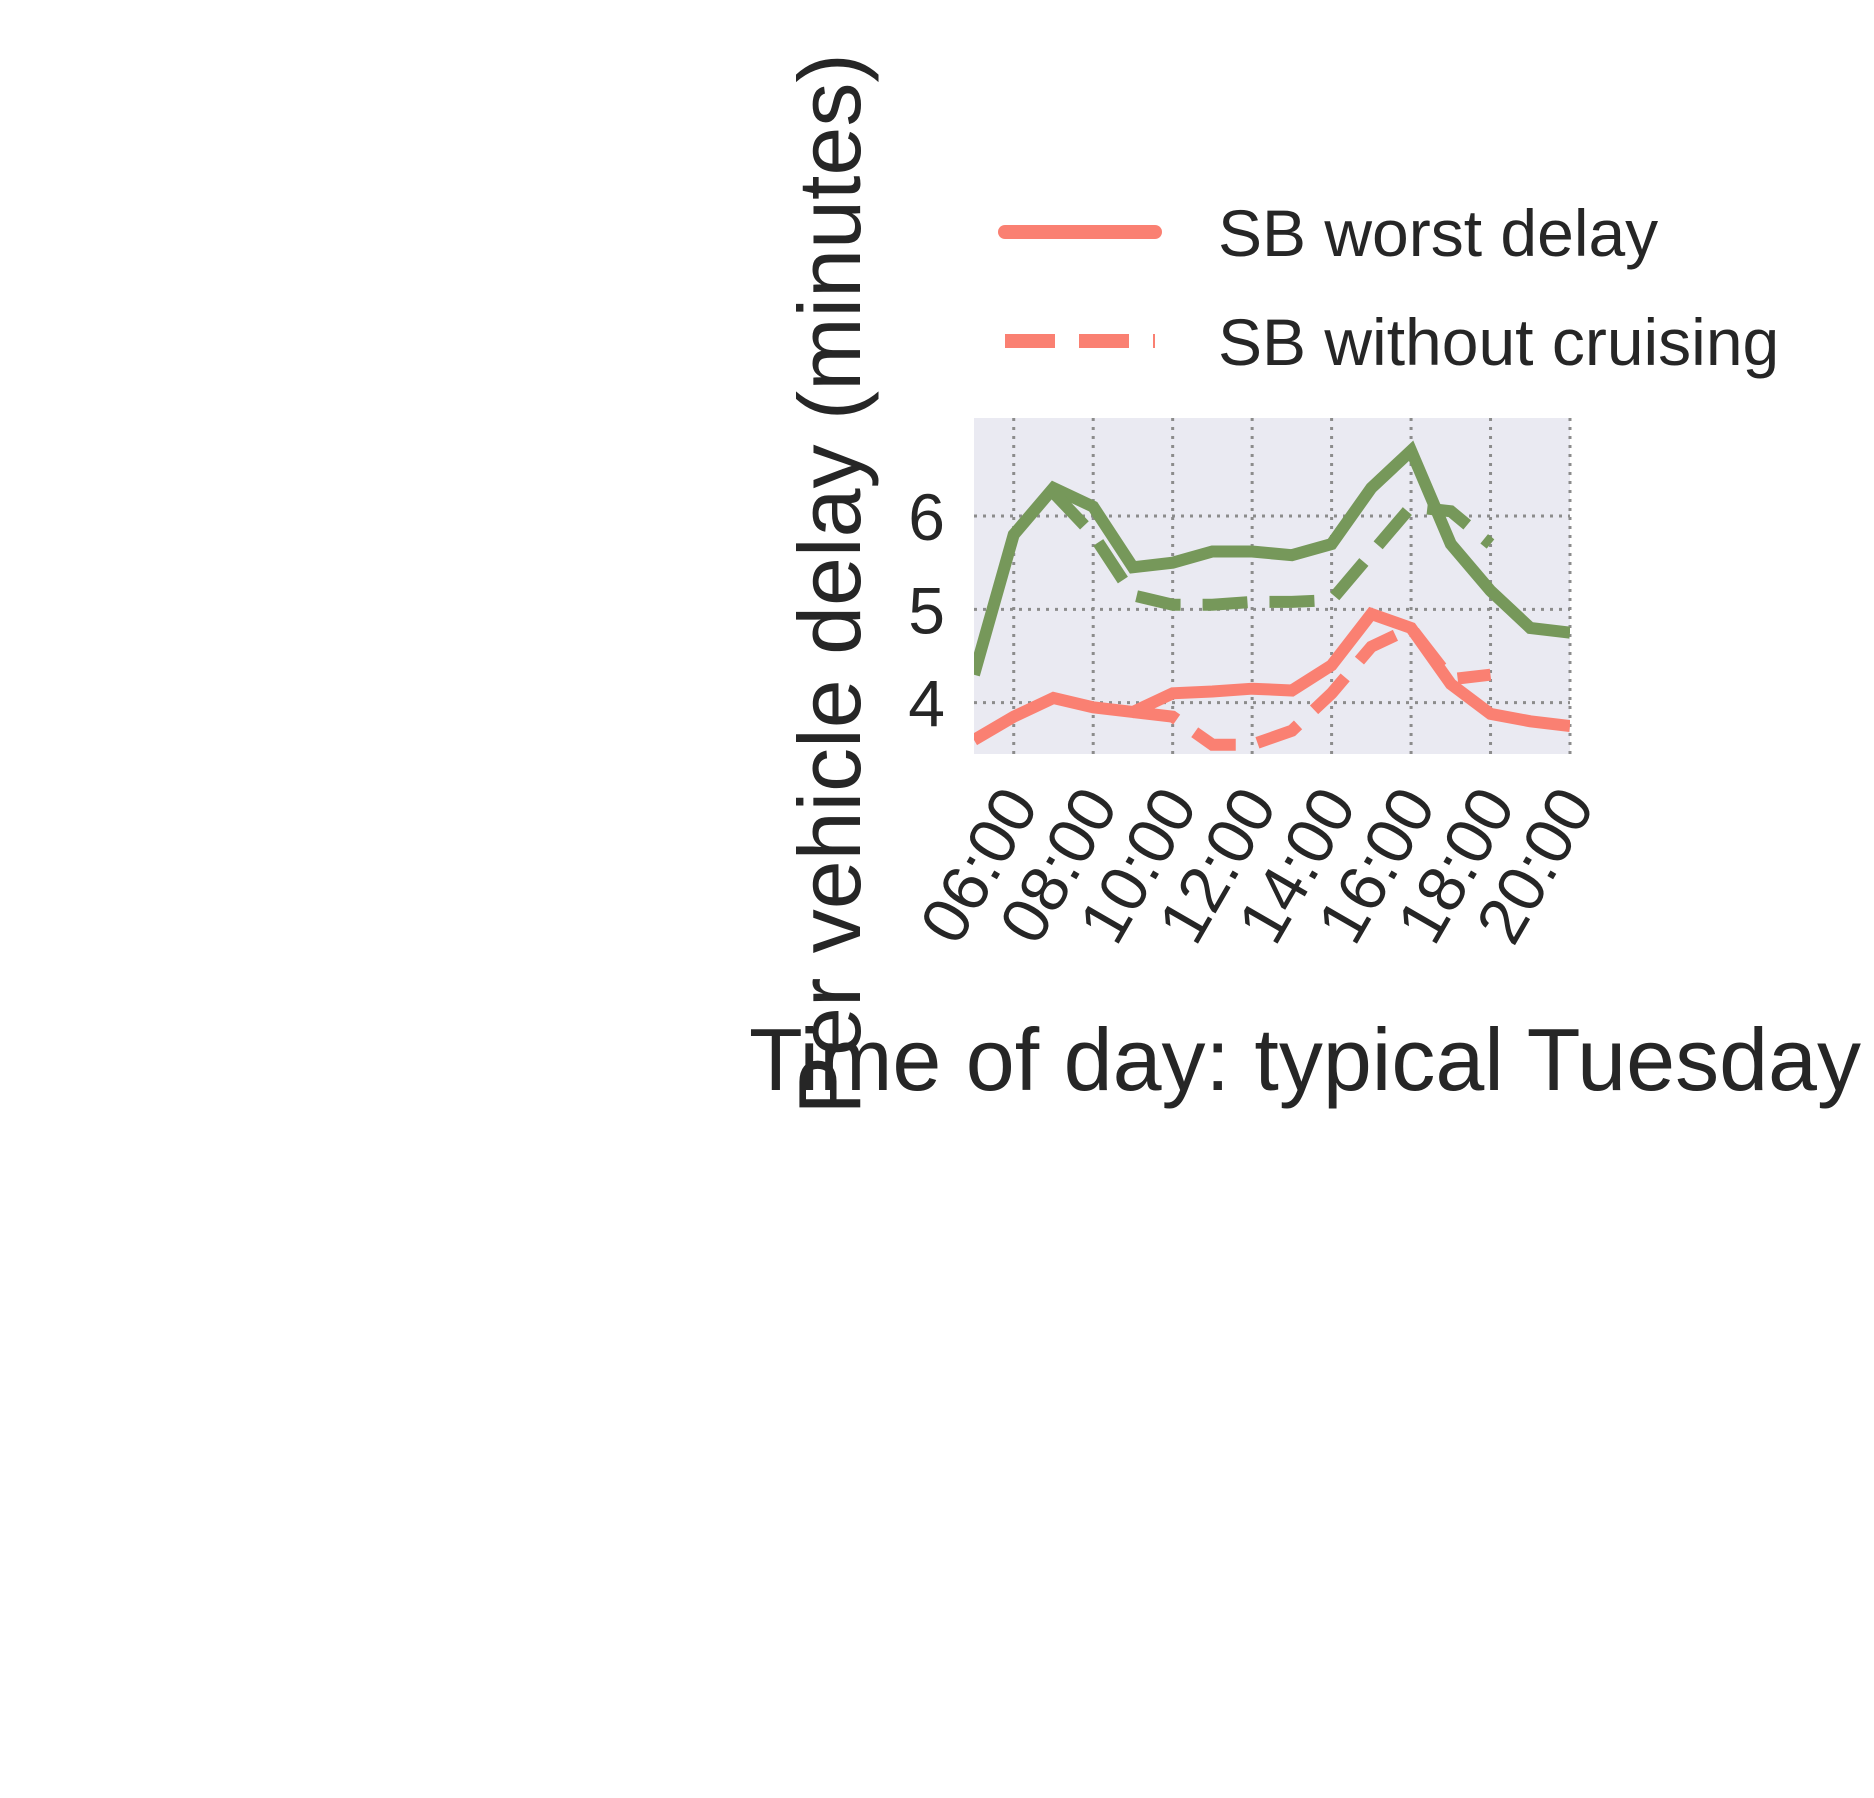 The image size is (1874, 1798). I want to click on legend: SB worst delay SB without cruising, so click(1388, 287).